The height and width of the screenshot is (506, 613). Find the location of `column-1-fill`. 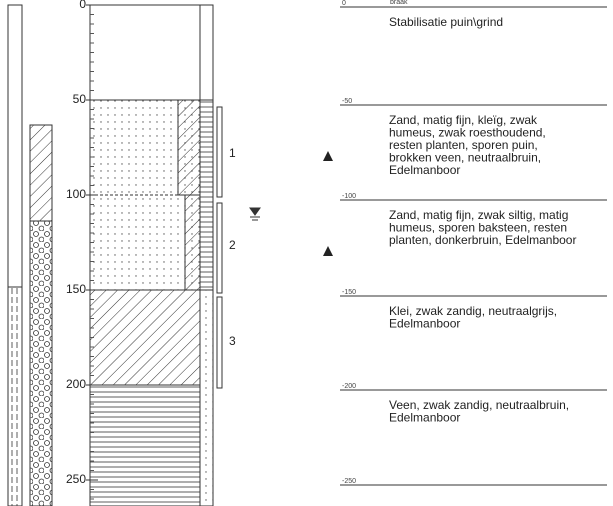

column-1-fill is located at coordinates (15, 396).